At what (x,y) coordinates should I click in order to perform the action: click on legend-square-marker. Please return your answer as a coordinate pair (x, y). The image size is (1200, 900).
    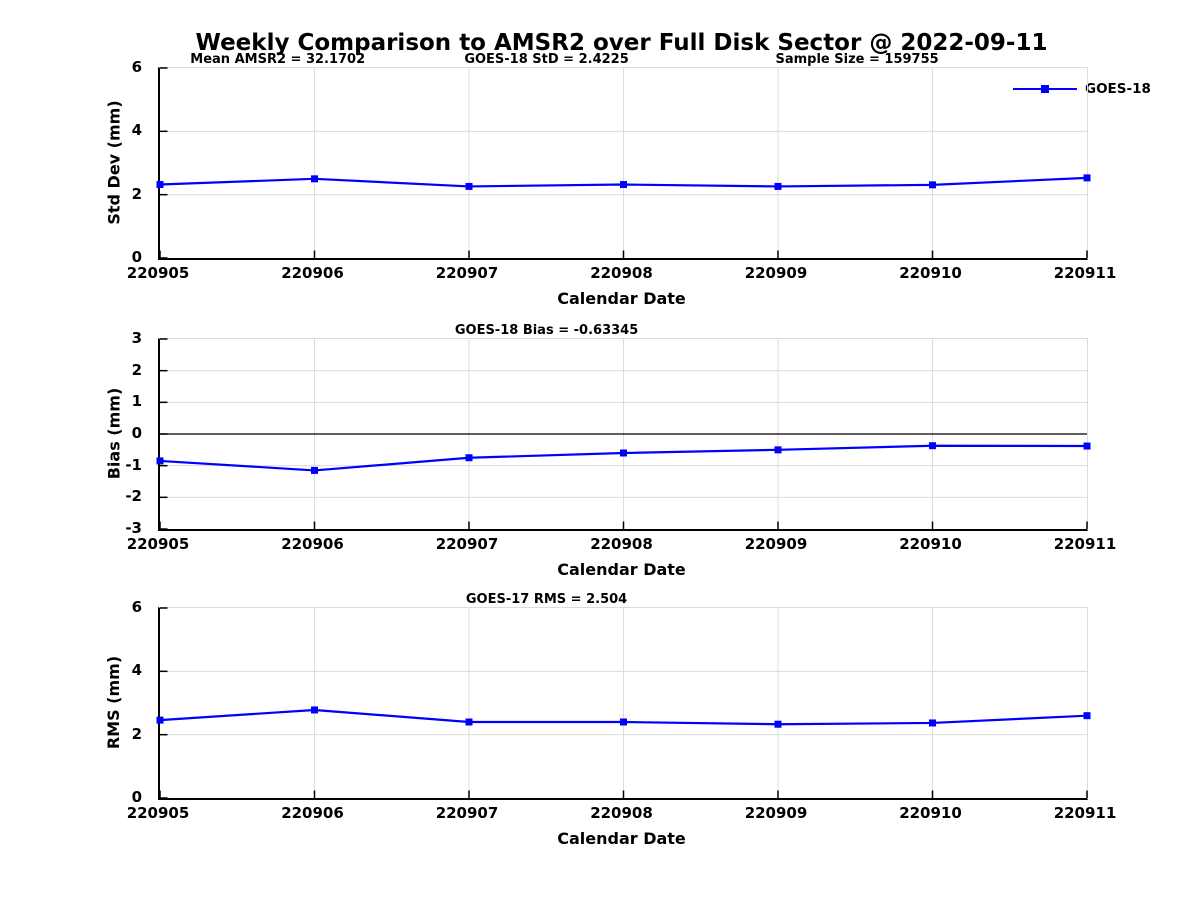
    Looking at the image, I should click on (1045, 89).